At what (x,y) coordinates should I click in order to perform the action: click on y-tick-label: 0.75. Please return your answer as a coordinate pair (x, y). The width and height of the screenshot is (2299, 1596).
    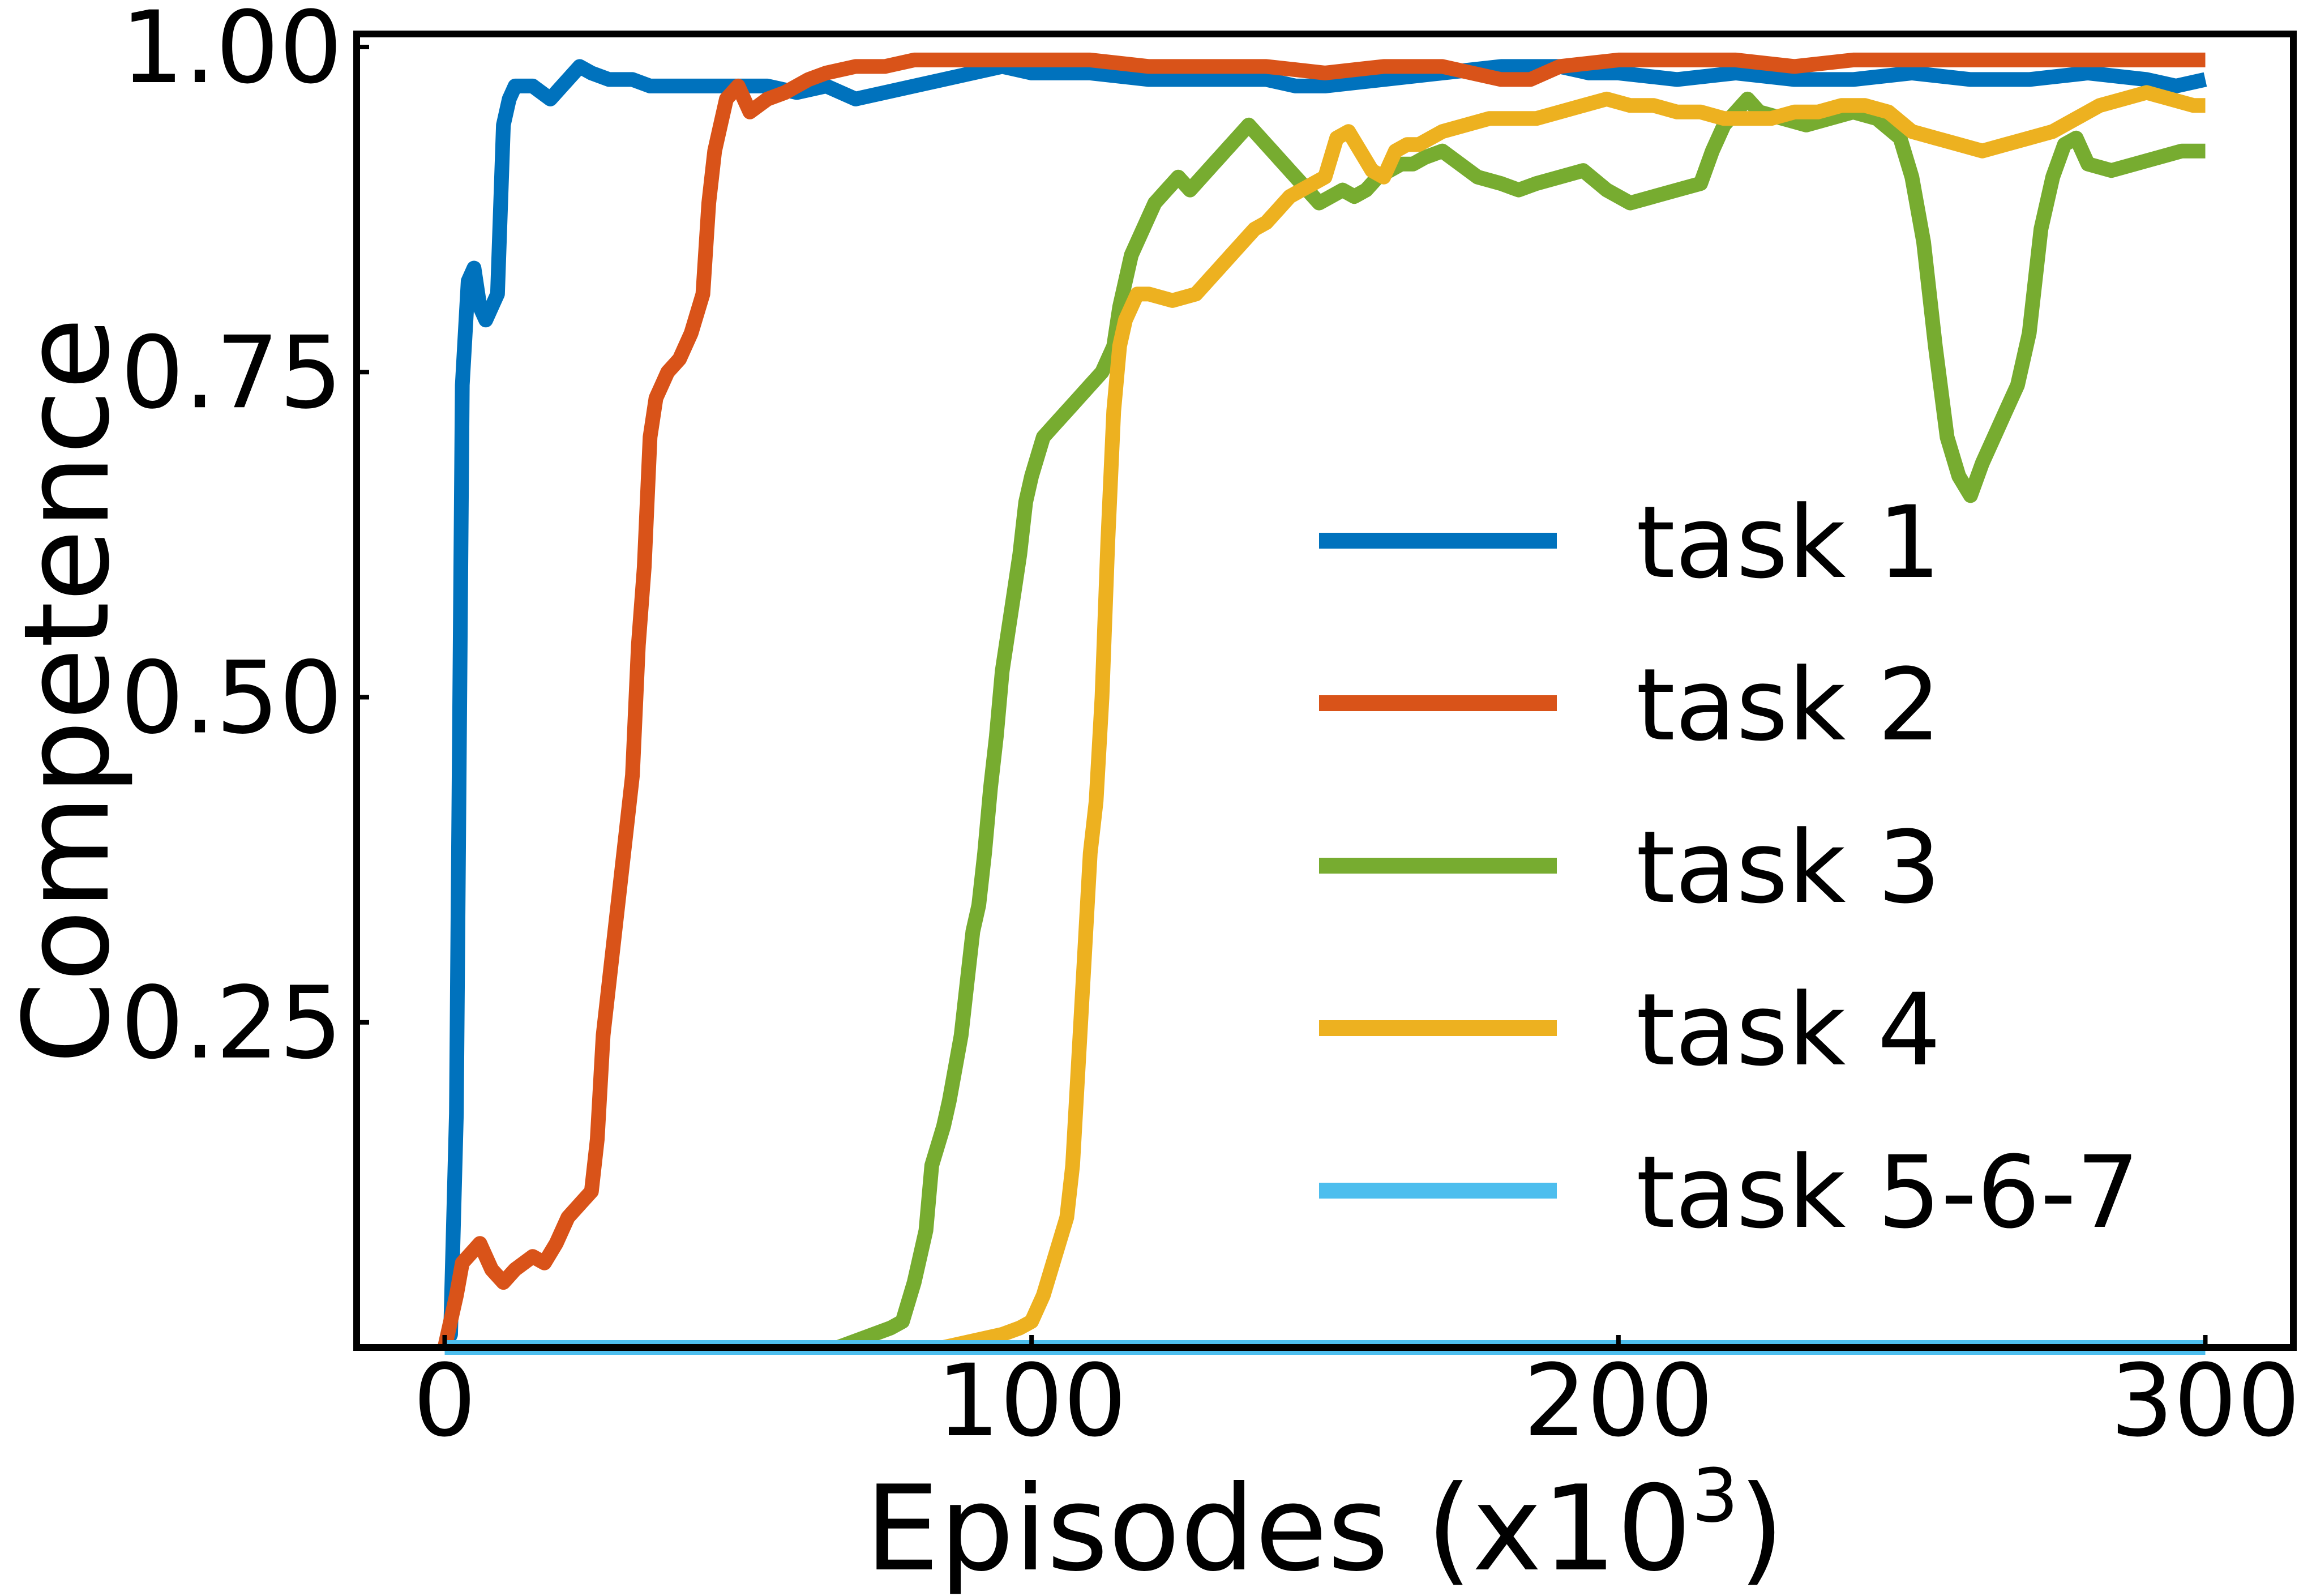
    Looking at the image, I should click on (232, 373).